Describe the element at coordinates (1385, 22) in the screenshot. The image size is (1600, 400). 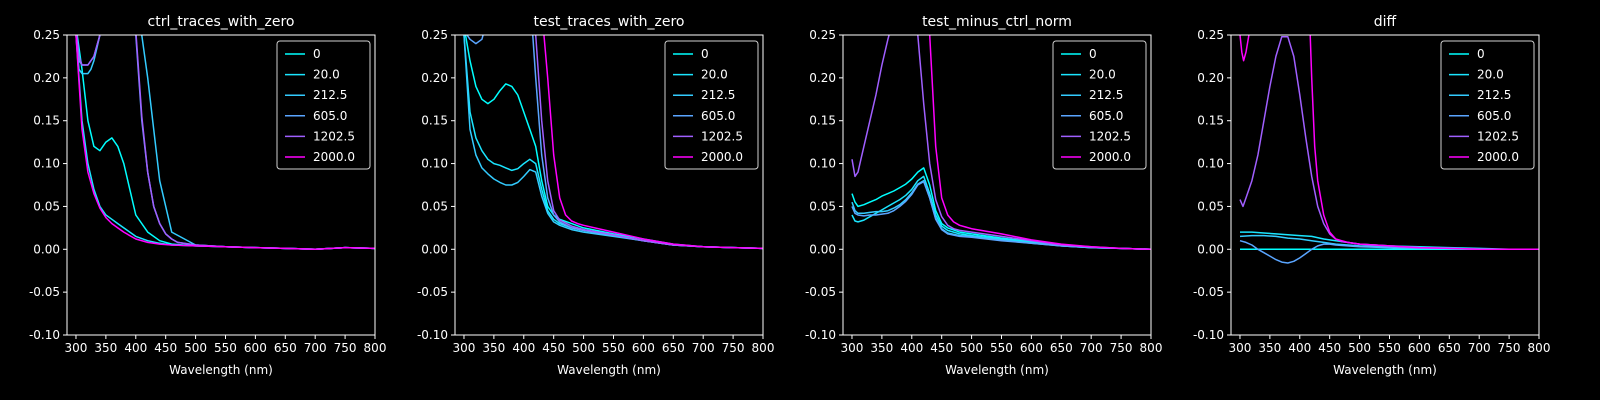
I see `chart-title: diff` at that location.